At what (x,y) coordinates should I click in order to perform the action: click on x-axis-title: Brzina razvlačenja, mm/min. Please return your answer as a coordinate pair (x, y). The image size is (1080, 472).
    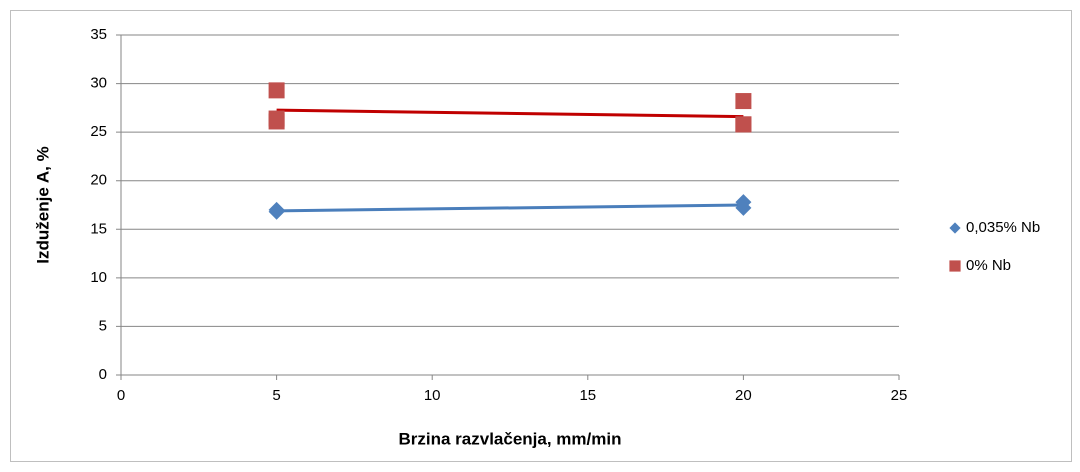
    Looking at the image, I should click on (510, 438).